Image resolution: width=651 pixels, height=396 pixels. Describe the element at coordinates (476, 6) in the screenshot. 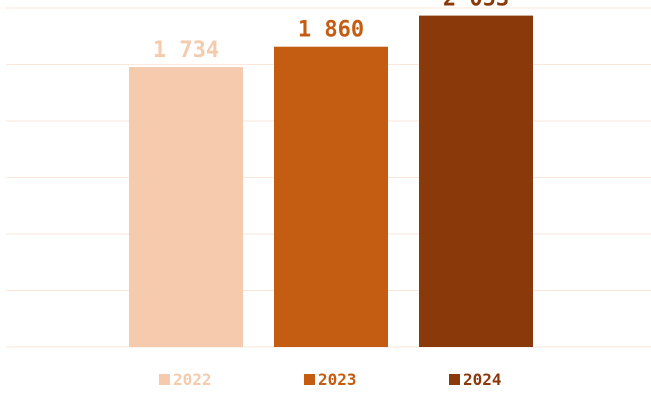

I see `data-label-2024: 2 053` at that location.